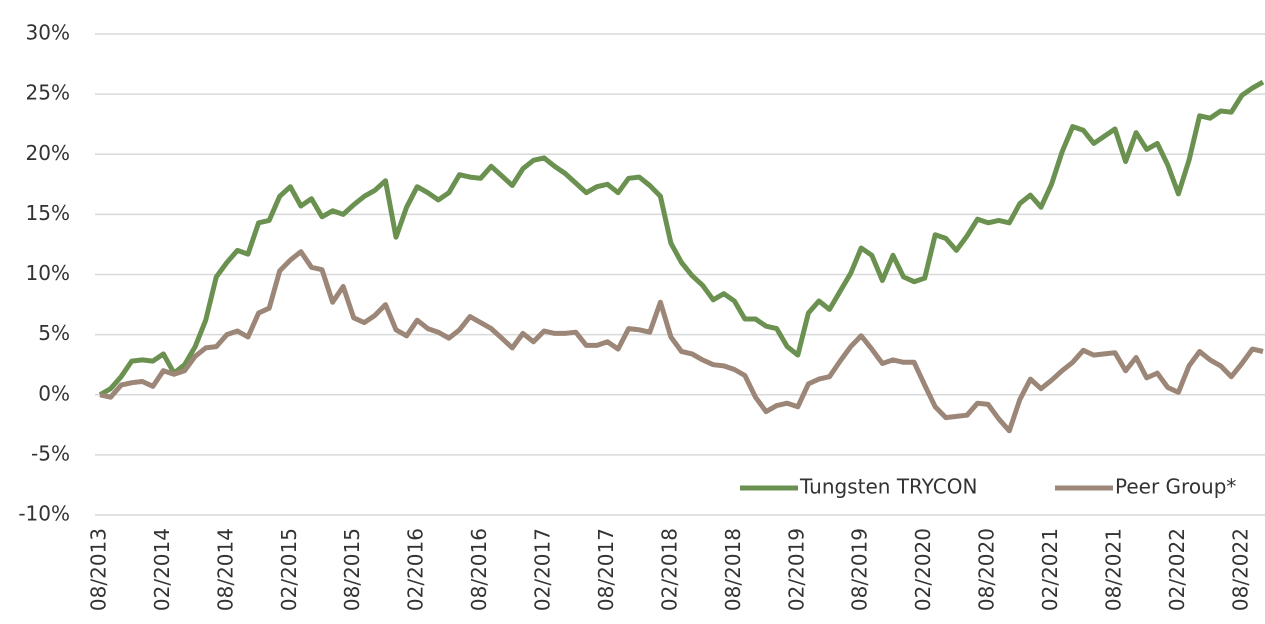 This screenshot has width=1265, height=624. Describe the element at coordinates (1177, 569) in the screenshot. I see `x-tick-label: 02/2022` at that location.